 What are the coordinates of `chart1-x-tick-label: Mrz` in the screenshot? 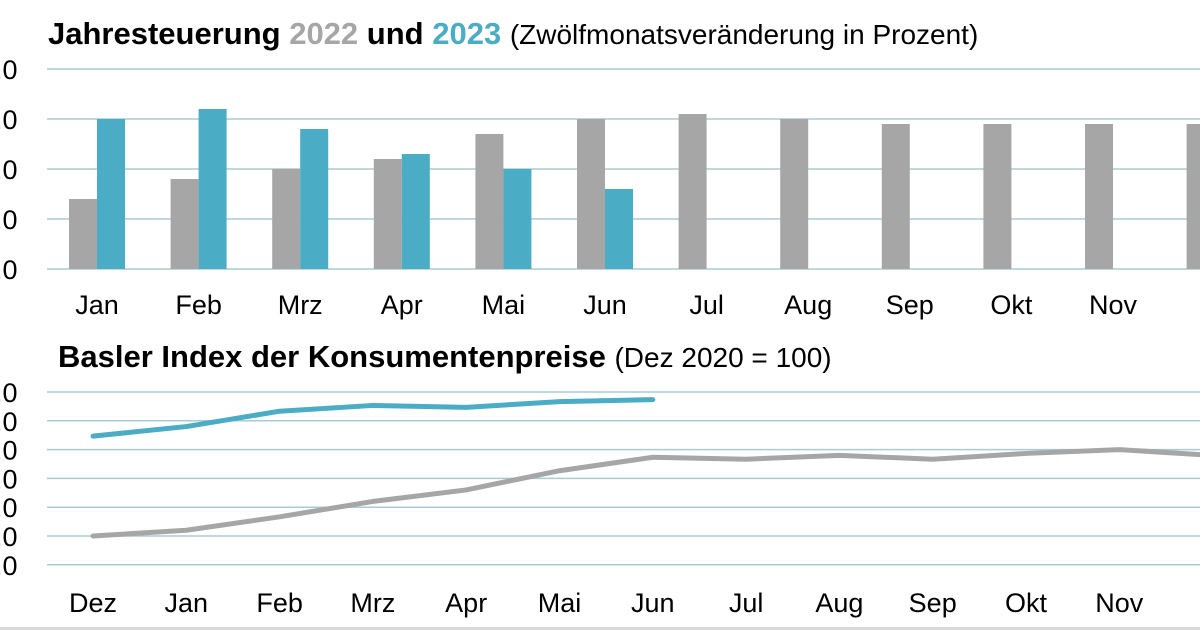 It's located at (300, 305).